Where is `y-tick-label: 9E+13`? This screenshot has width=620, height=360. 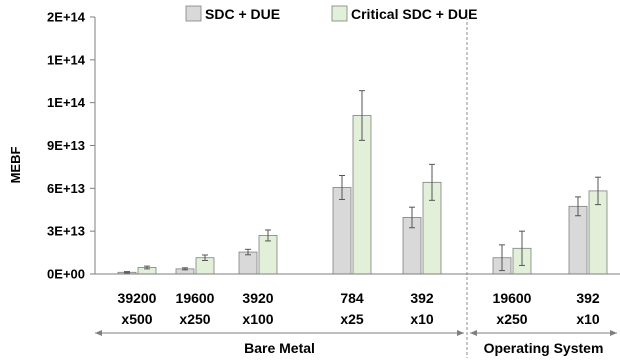
y-tick-label: 9E+13 is located at coordinates (66, 145).